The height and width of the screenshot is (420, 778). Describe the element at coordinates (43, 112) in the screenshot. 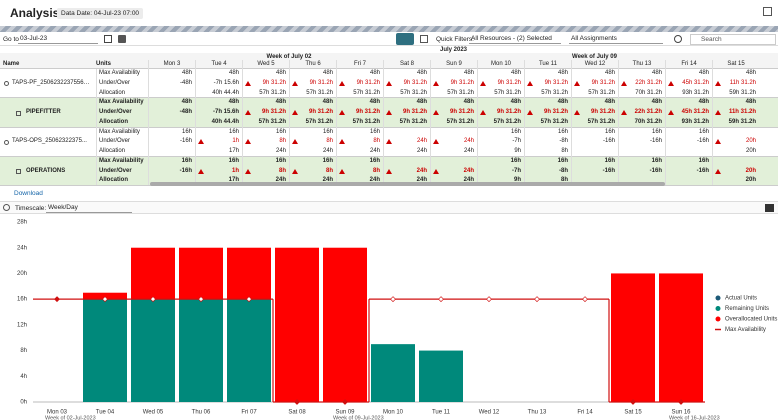

I see `group-name: PIPEFITTER` at that location.